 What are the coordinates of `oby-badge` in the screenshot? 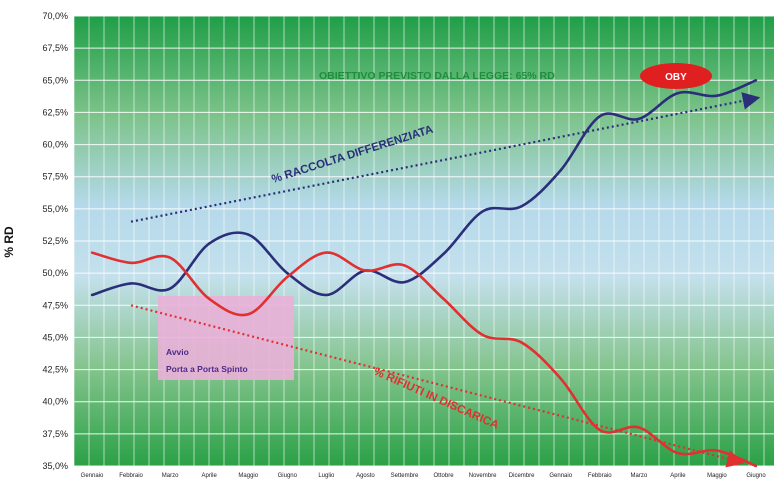 It's located at (676, 76).